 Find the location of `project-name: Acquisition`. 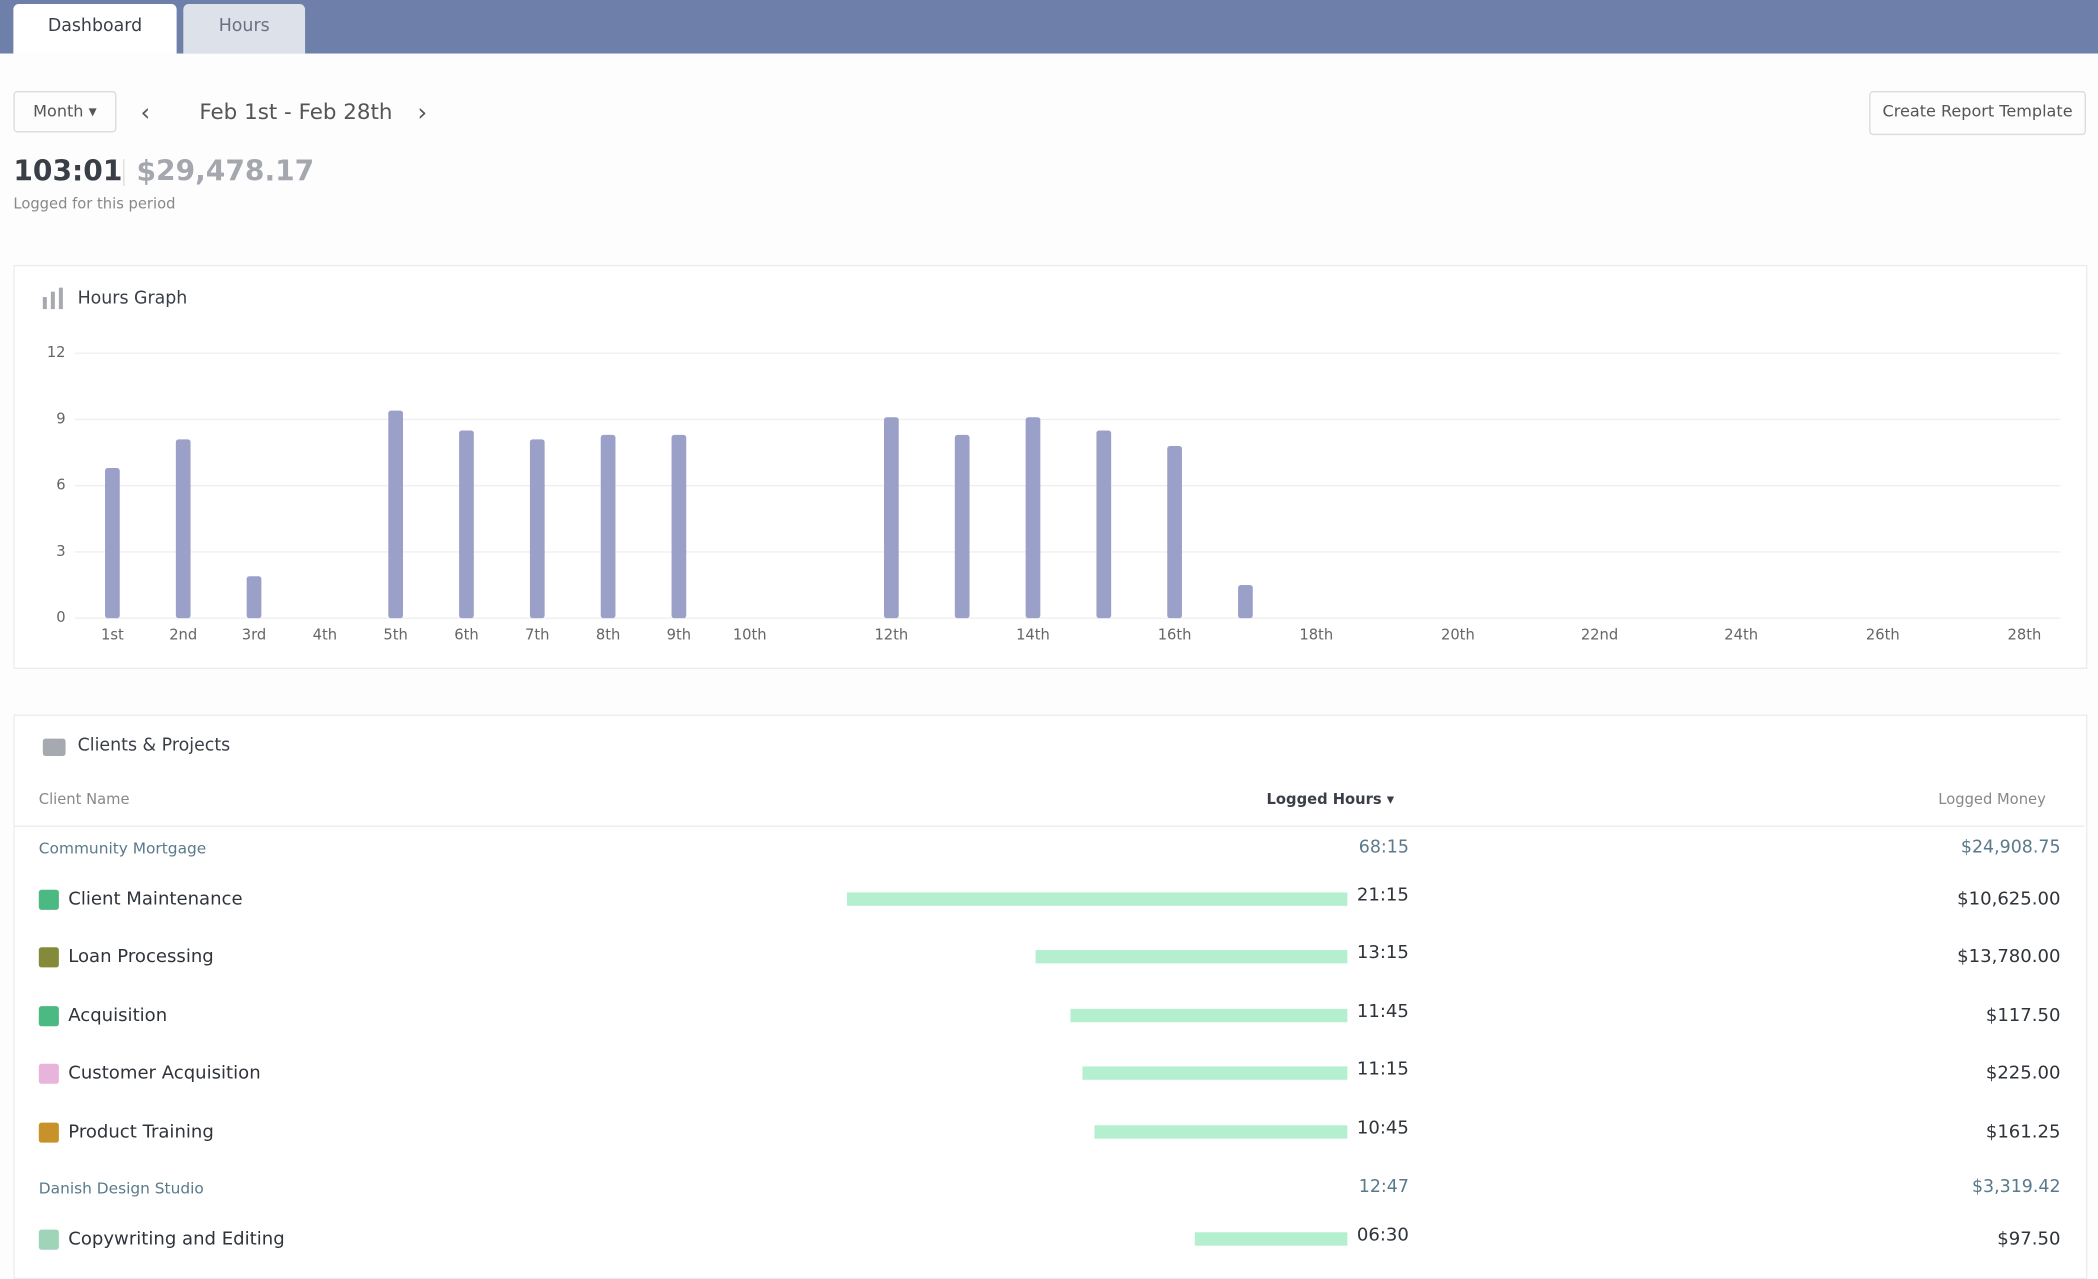

project-name: Acquisition is located at coordinates (118, 1015).